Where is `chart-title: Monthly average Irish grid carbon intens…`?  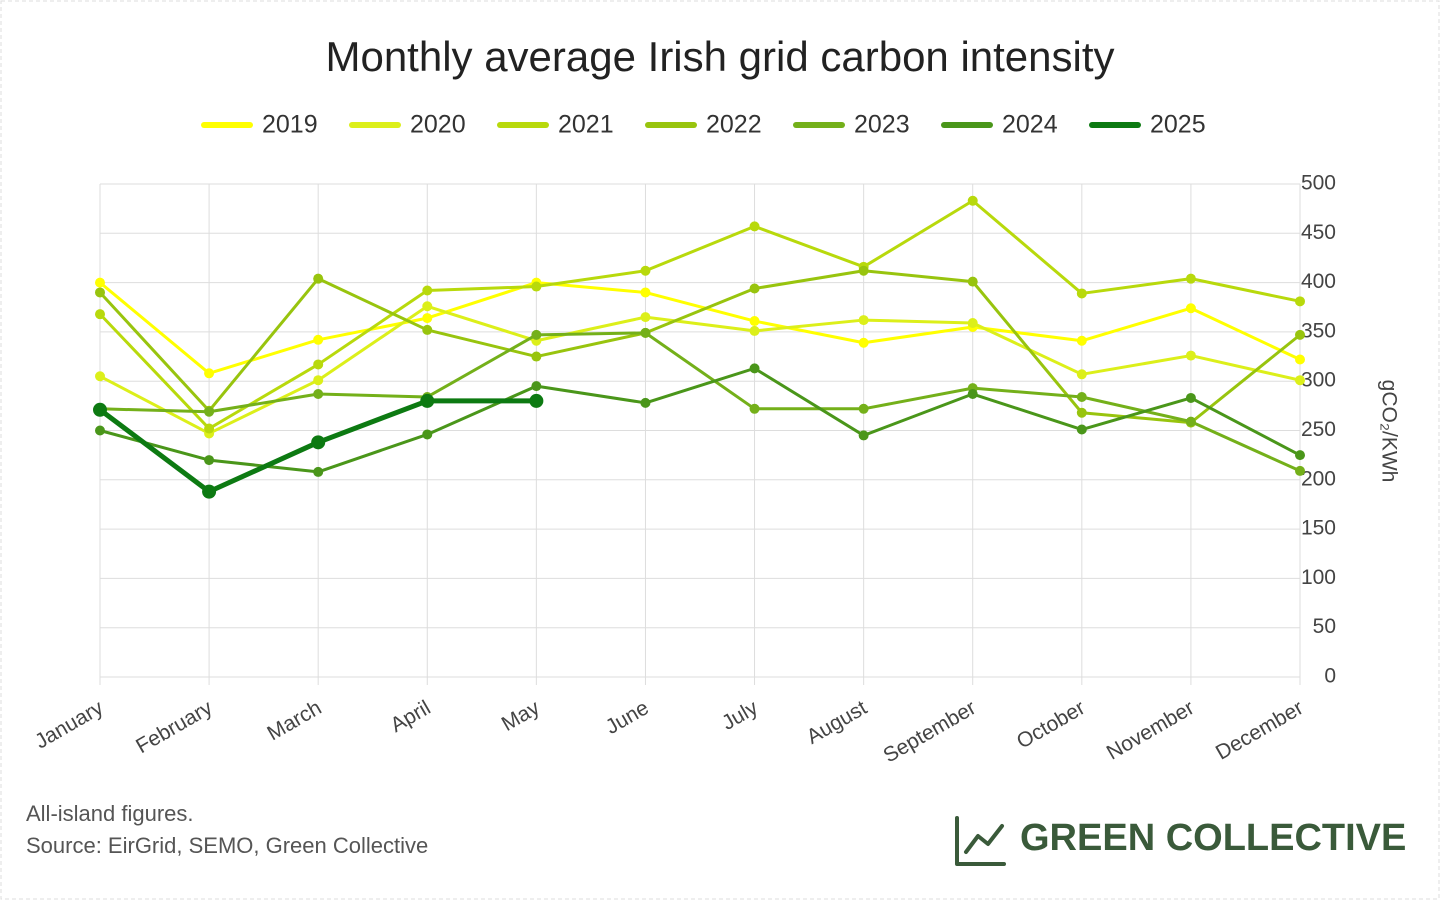 chart-title: Monthly average Irish grid carbon intens… is located at coordinates (719, 56).